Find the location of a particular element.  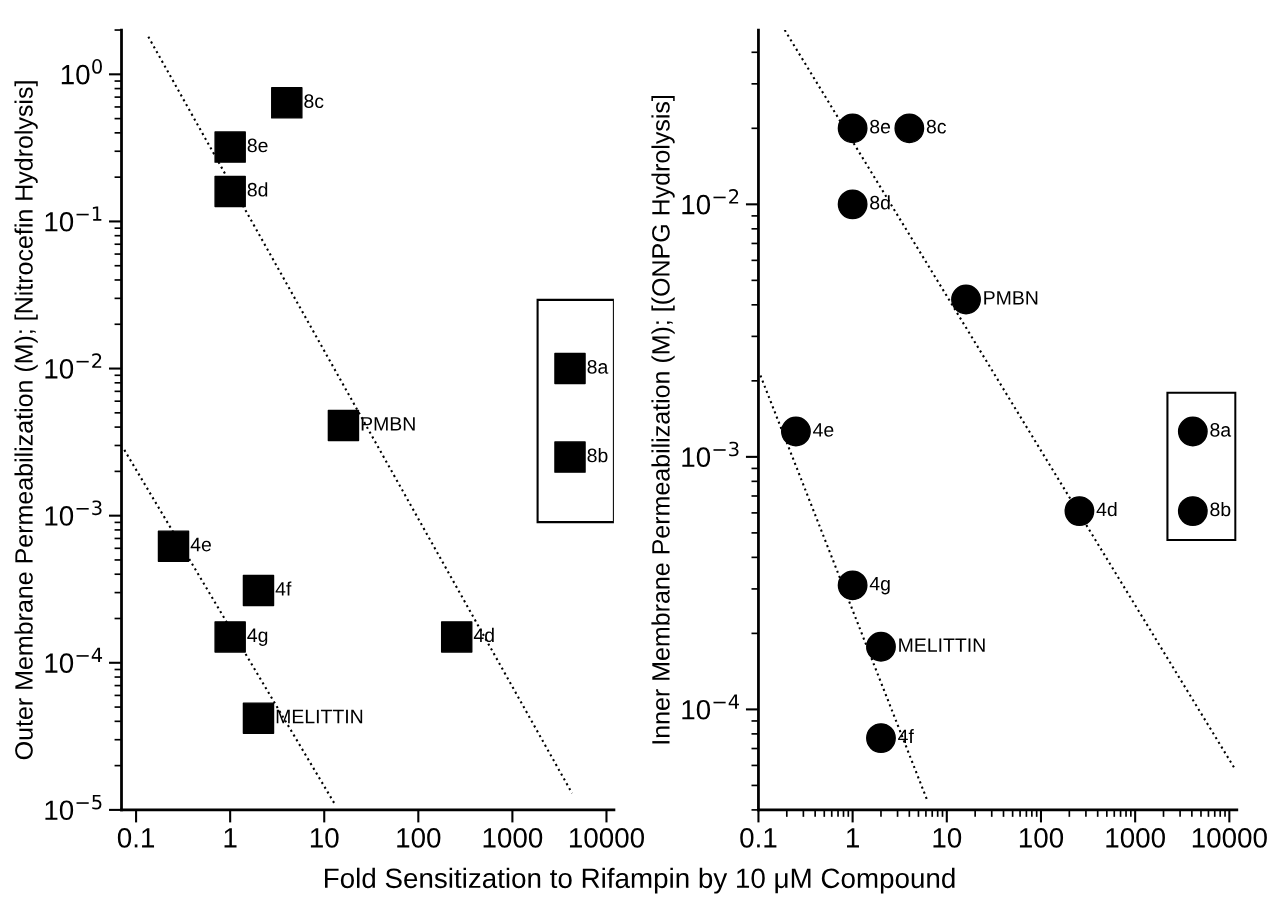

y-axis-title: Outer Membrane Permeabilization (M); [Nitrocefin Hydrolysis] is located at coordinates (26, 420).